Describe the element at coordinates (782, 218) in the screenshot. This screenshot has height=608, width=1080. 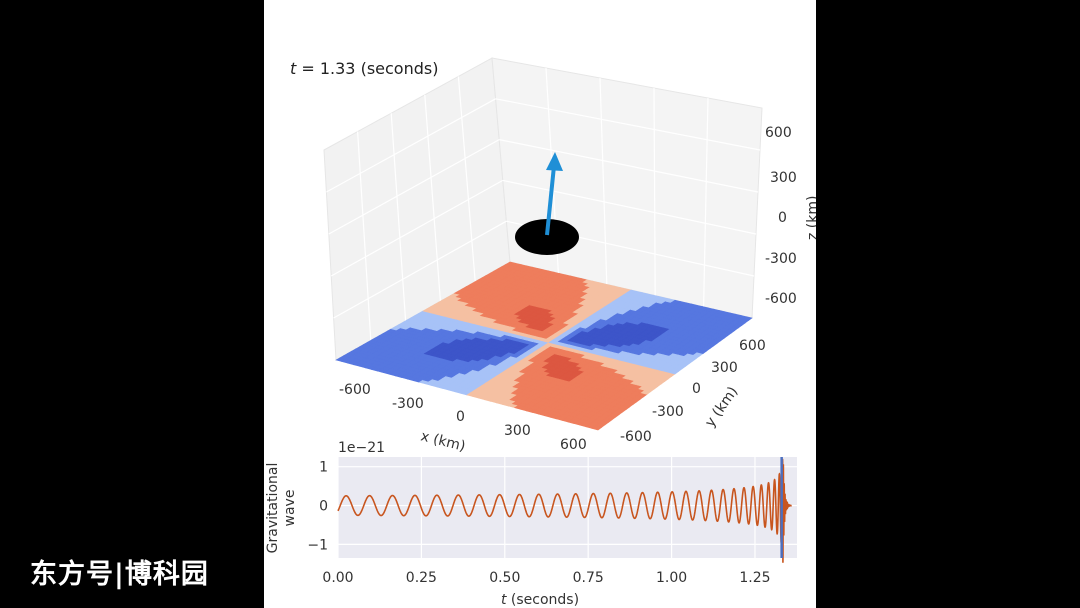
I see `z-tick: 0` at that location.